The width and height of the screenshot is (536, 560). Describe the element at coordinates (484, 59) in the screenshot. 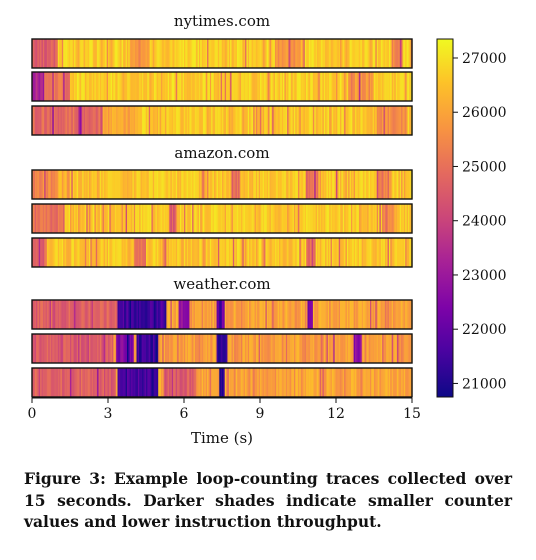

I see `colorbar-tick-label: 27000` at that location.